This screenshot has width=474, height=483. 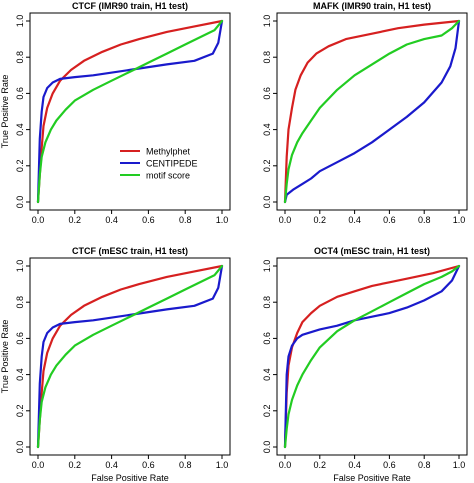 What do you see at coordinates (130, 251) in the screenshot?
I see `panel-title: CTCF (mESC train, H1 test)` at bounding box center [130, 251].